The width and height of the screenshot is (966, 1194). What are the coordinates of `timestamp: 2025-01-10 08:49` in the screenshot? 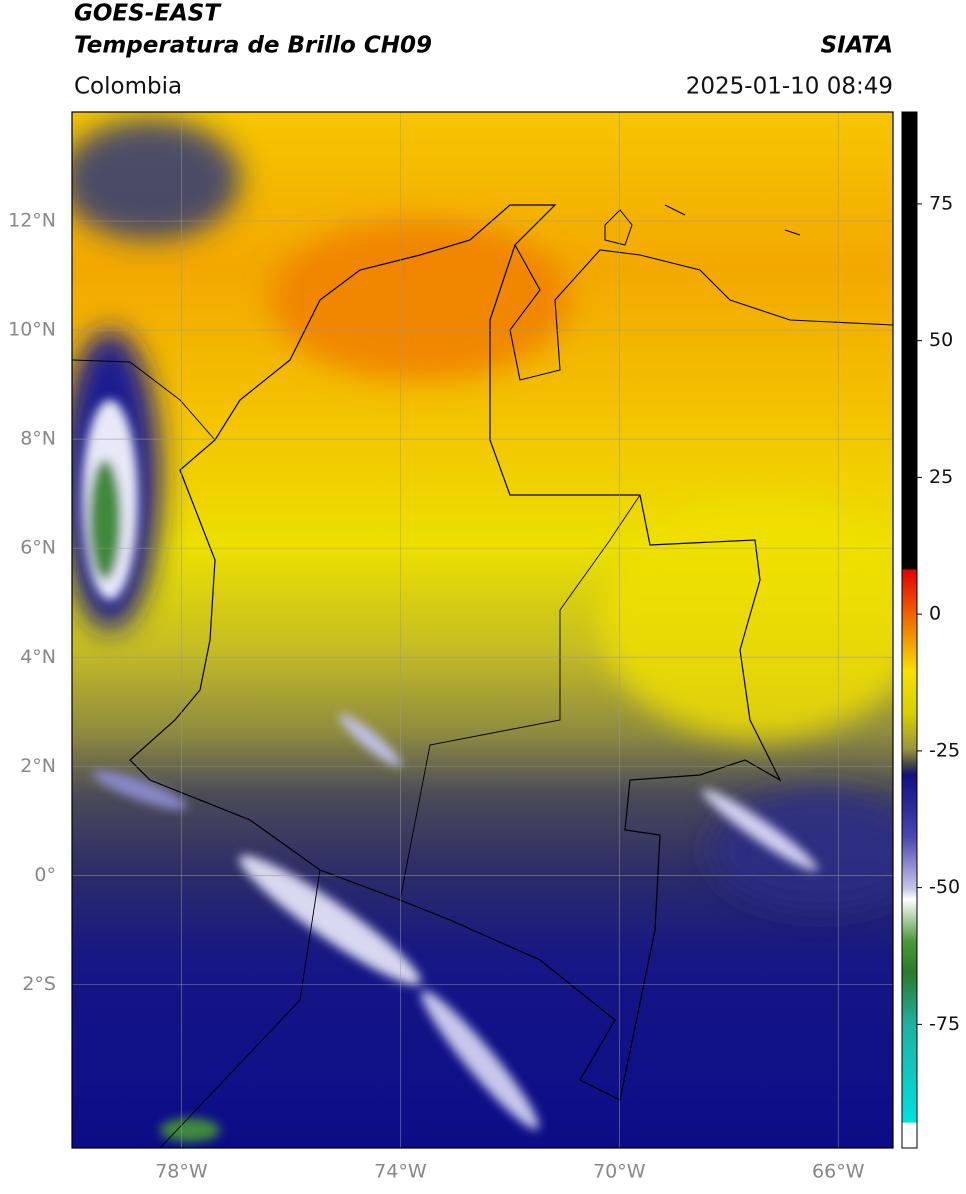 It's located at (789, 87).